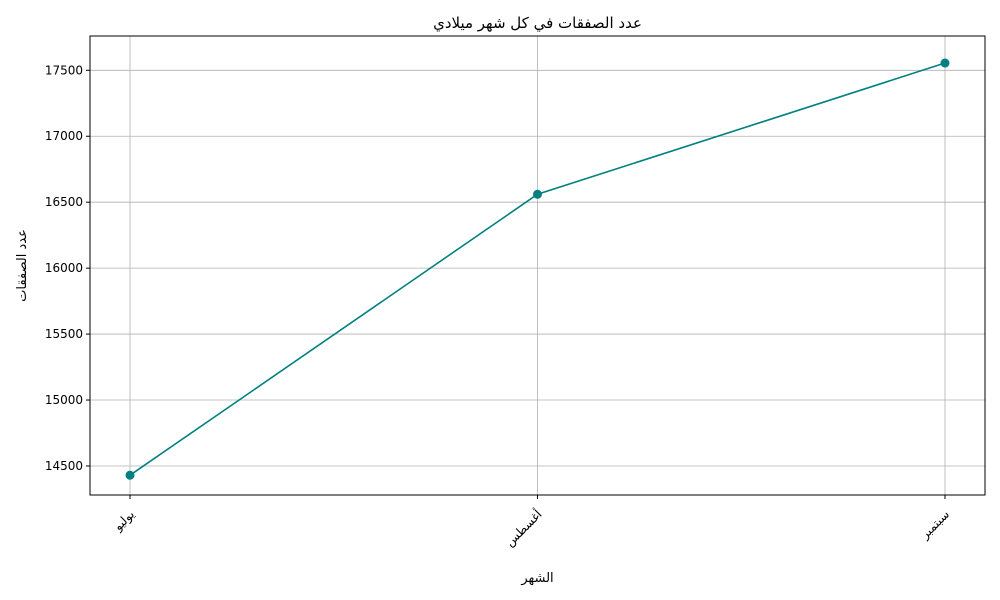  Describe the element at coordinates (64, 466) in the screenshot. I see `y-tick-label: 14500` at that location.